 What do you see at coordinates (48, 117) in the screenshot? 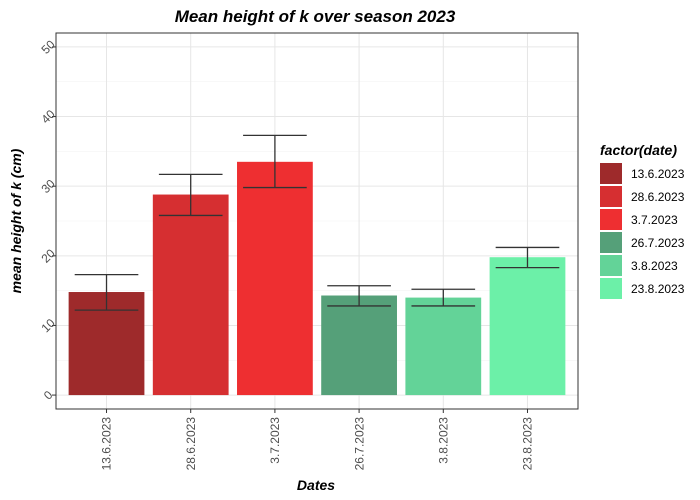
I see `y-tick-label: 40` at bounding box center [48, 117].